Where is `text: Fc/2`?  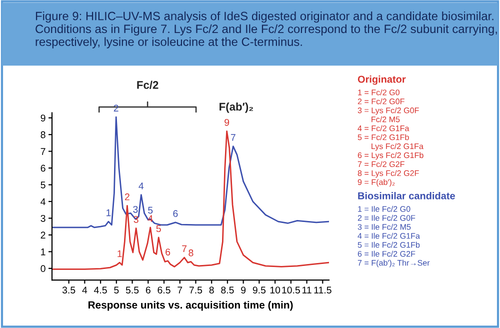 text: Fc/2 is located at coordinates (147, 84).